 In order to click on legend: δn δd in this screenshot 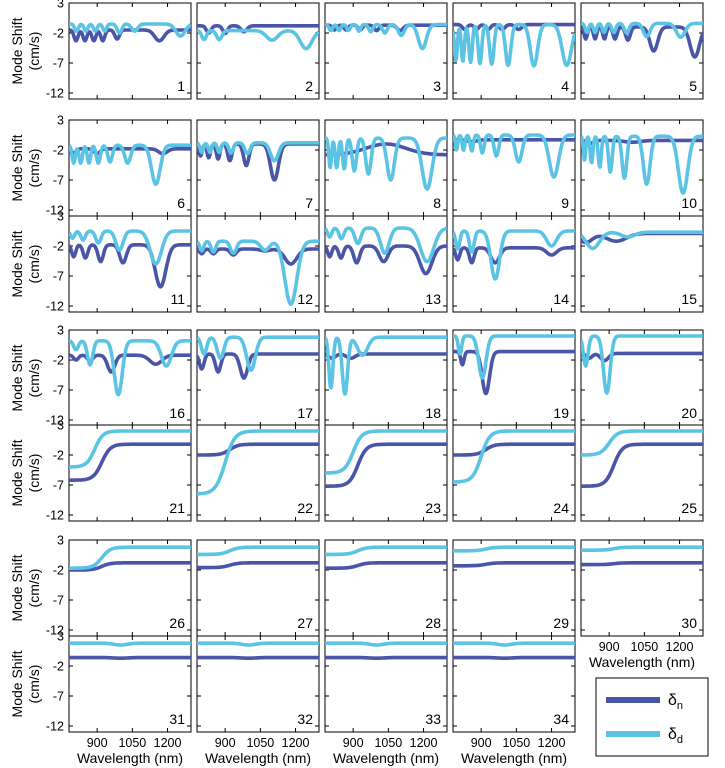, I will do `click(652, 717)`.